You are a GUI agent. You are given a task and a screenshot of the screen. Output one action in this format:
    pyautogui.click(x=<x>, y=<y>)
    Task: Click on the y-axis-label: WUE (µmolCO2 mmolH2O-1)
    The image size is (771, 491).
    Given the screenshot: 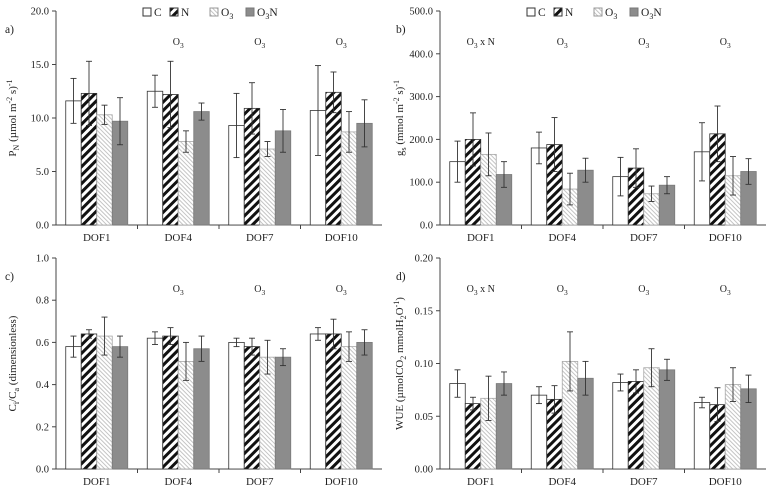 What is the action you would take?
    pyautogui.click(x=400, y=363)
    